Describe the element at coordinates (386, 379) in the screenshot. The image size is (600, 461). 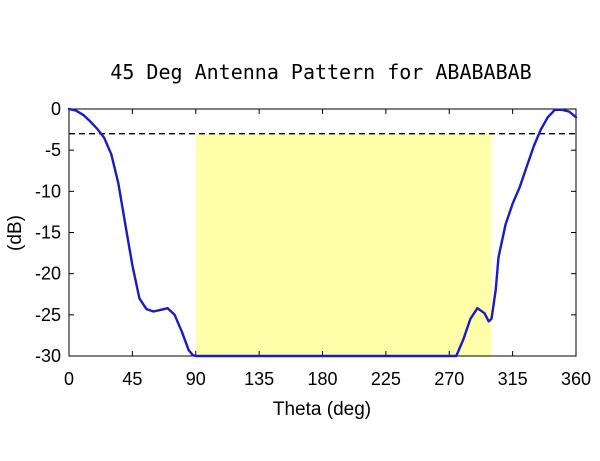
I see `x-tick-label: 225` at that location.